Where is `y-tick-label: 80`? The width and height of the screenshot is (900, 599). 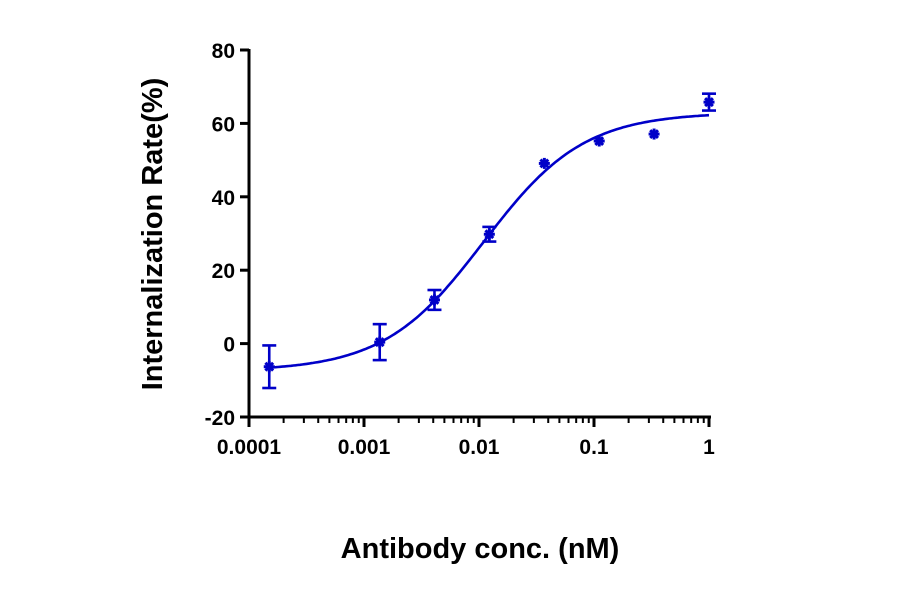
y-tick-label: 80 is located at coordinates (223, 51).